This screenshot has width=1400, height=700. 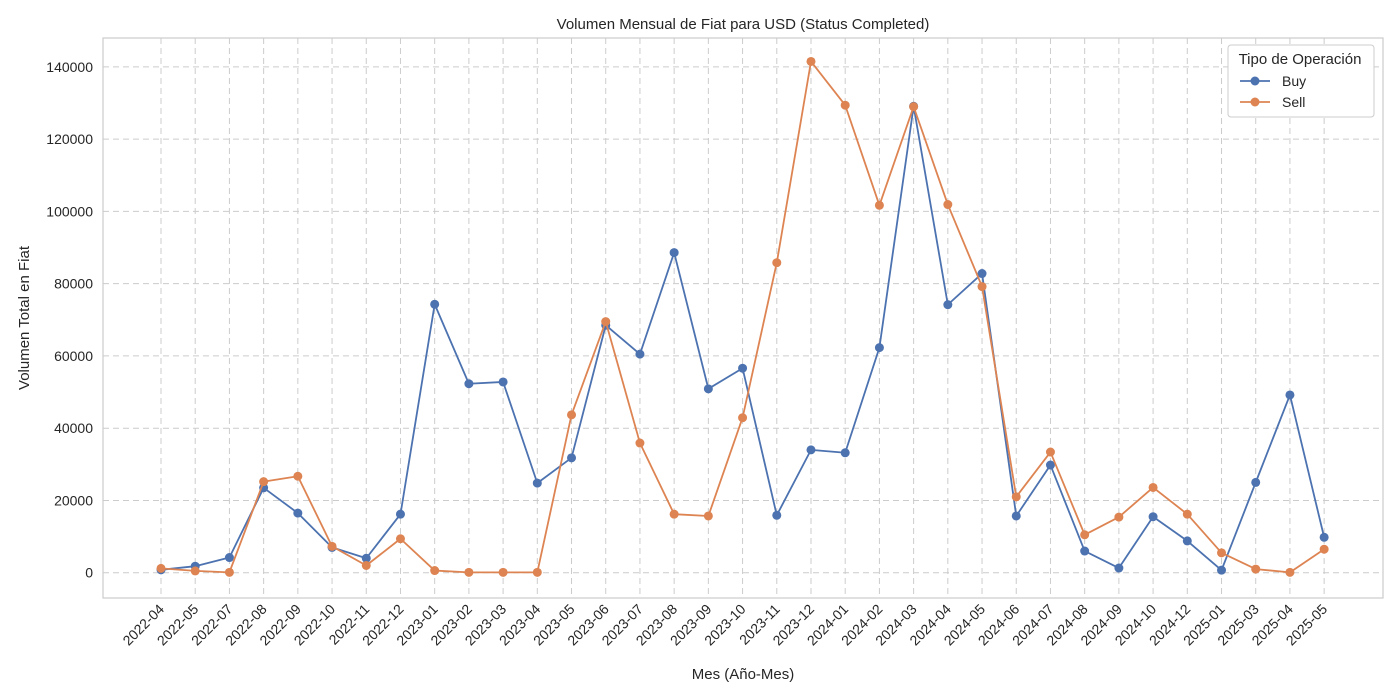 What do you see at coordinates (69, 139) in the screenshot?
I see `y-tick-label: 120000` at bounding box center [69, 139].